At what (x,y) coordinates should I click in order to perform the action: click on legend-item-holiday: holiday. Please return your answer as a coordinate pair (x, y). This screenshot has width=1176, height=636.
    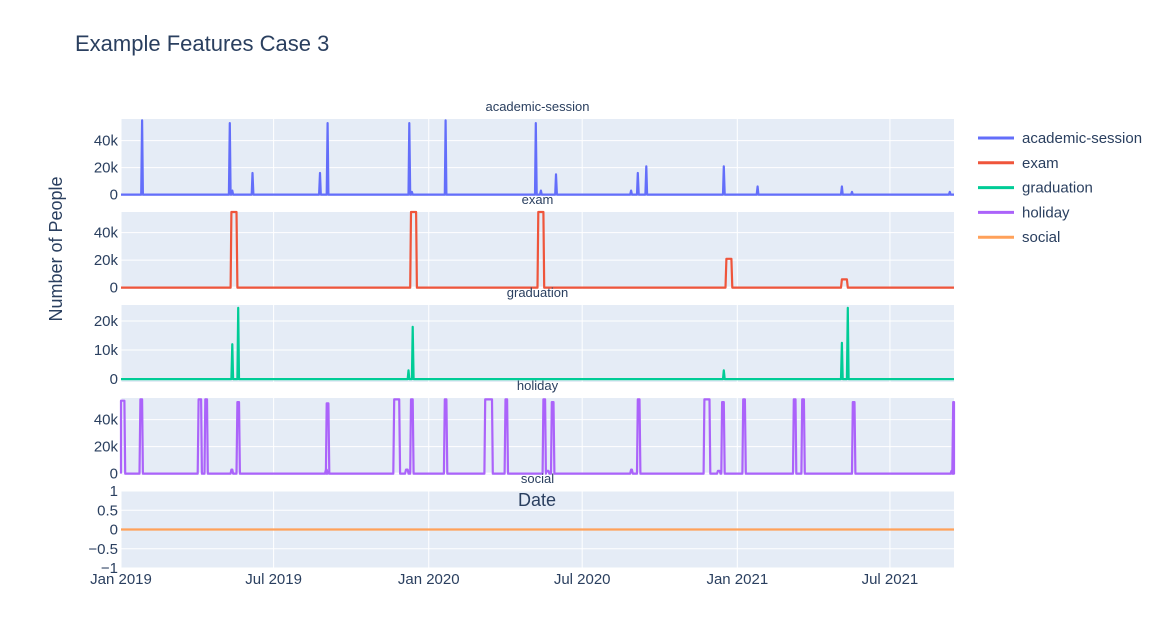
    Looking at the image, I should click on (1024, 212).